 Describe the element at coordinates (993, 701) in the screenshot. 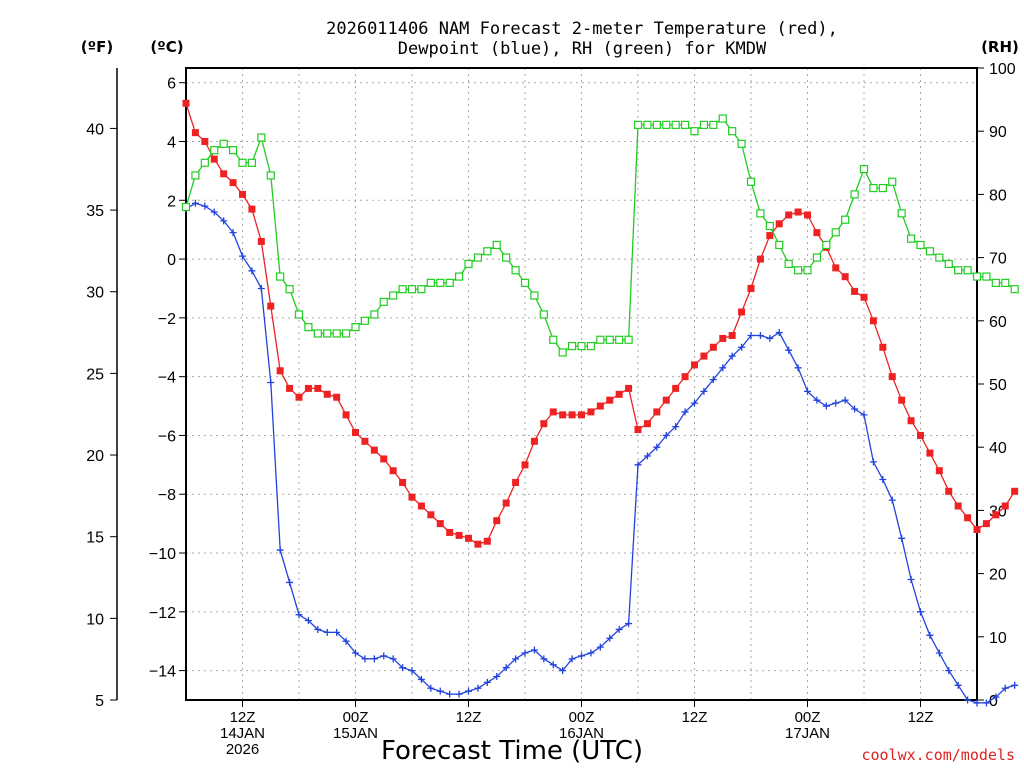

I see `rh-tick-label: 0` at that location.